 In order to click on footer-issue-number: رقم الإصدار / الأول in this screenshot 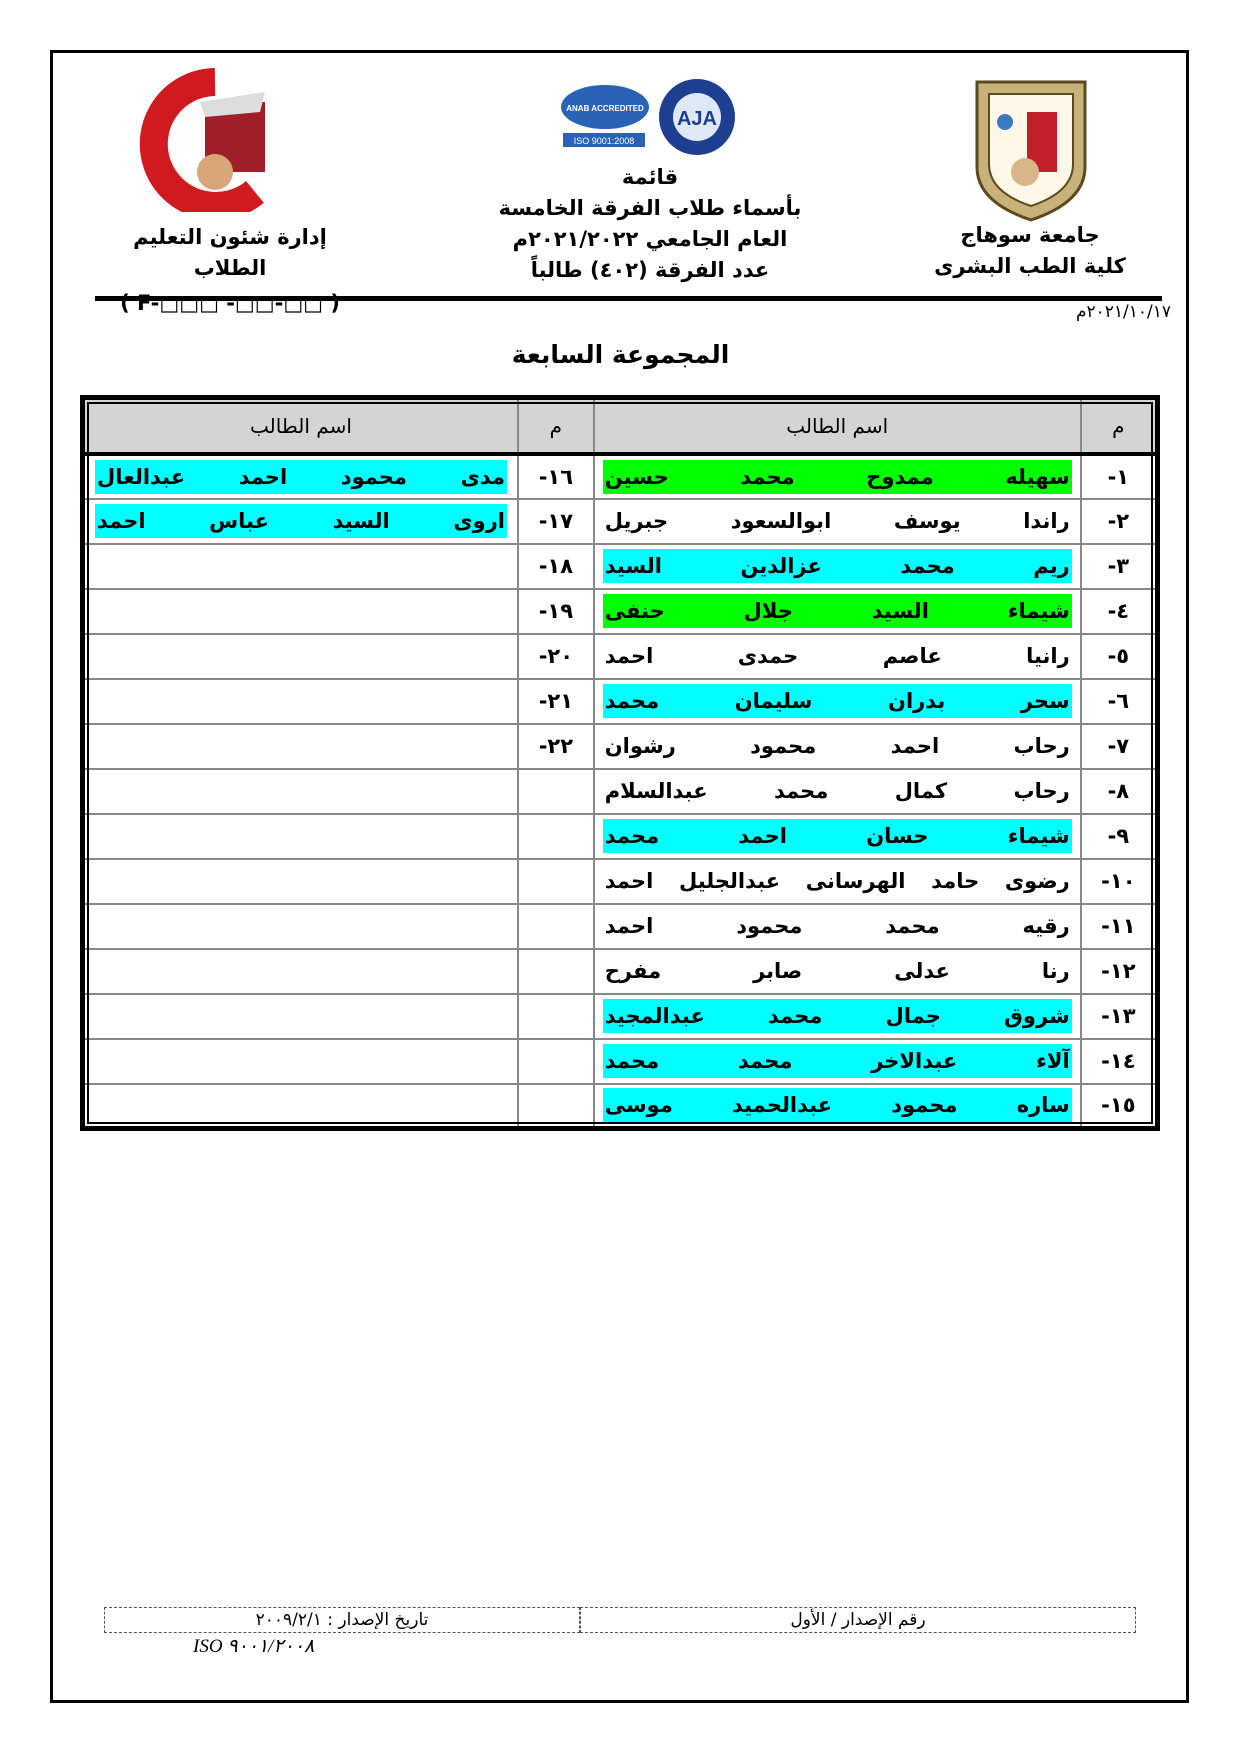, I will do `click(858, 1620)`.